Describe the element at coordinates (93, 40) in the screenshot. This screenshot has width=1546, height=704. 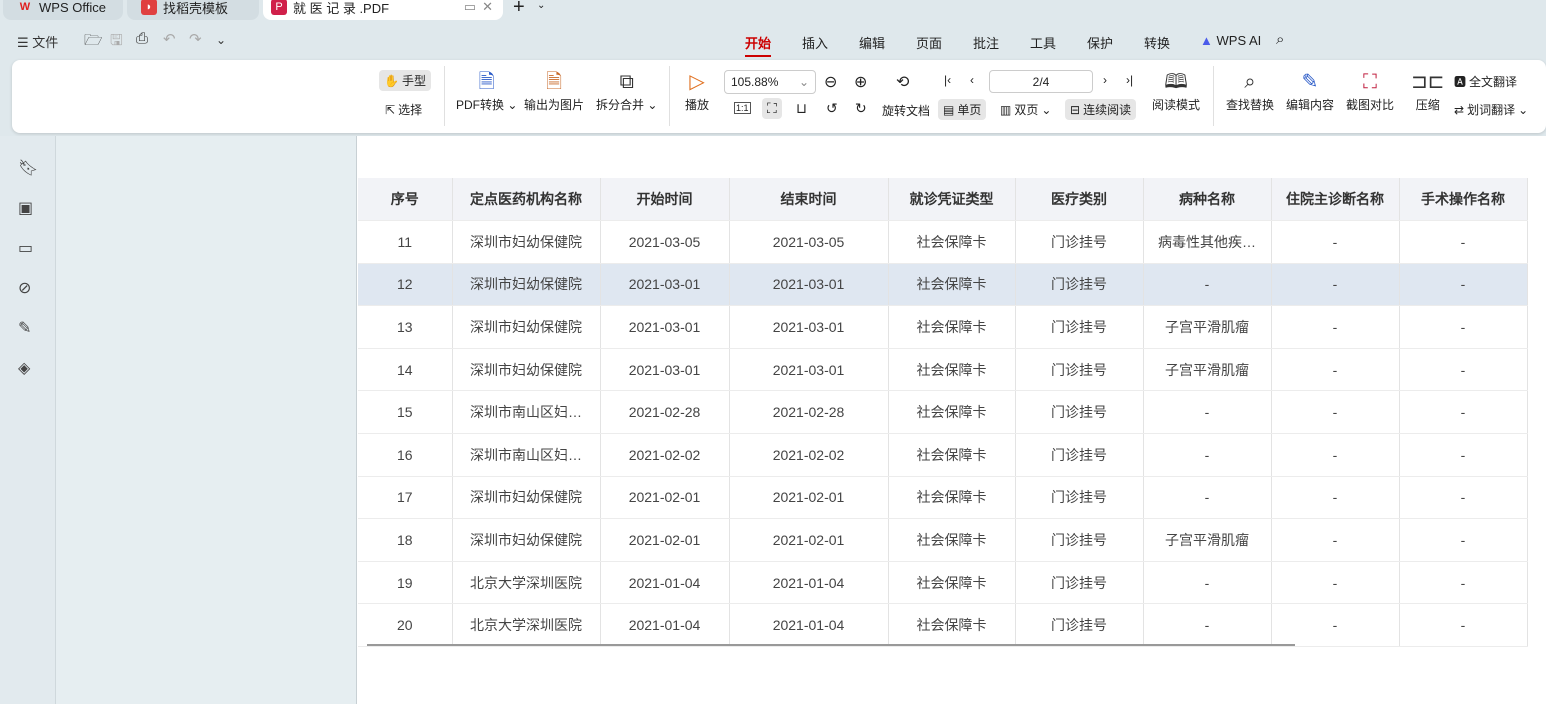
I see `open-icon: 🗁` at that location.